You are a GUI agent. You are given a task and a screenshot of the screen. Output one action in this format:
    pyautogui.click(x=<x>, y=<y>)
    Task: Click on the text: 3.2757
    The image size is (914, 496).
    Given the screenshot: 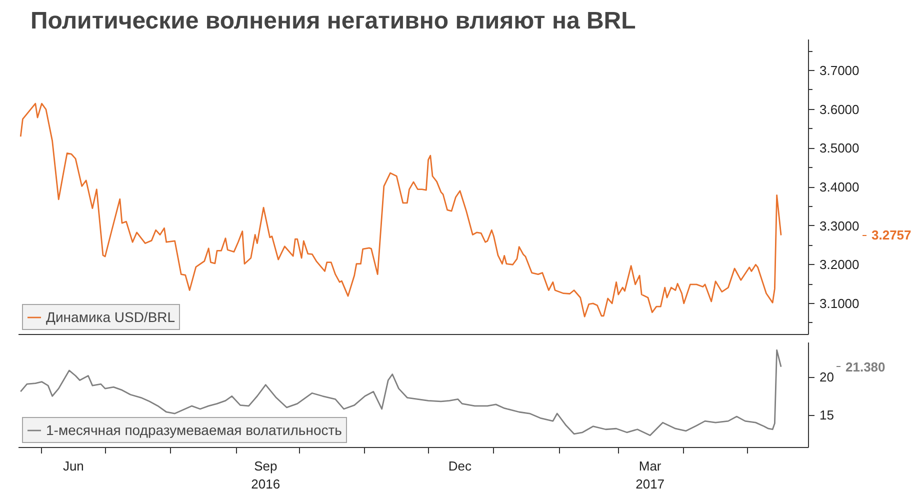 What is the action you would take?
    pyautogui.click(x=892, y=235)
    